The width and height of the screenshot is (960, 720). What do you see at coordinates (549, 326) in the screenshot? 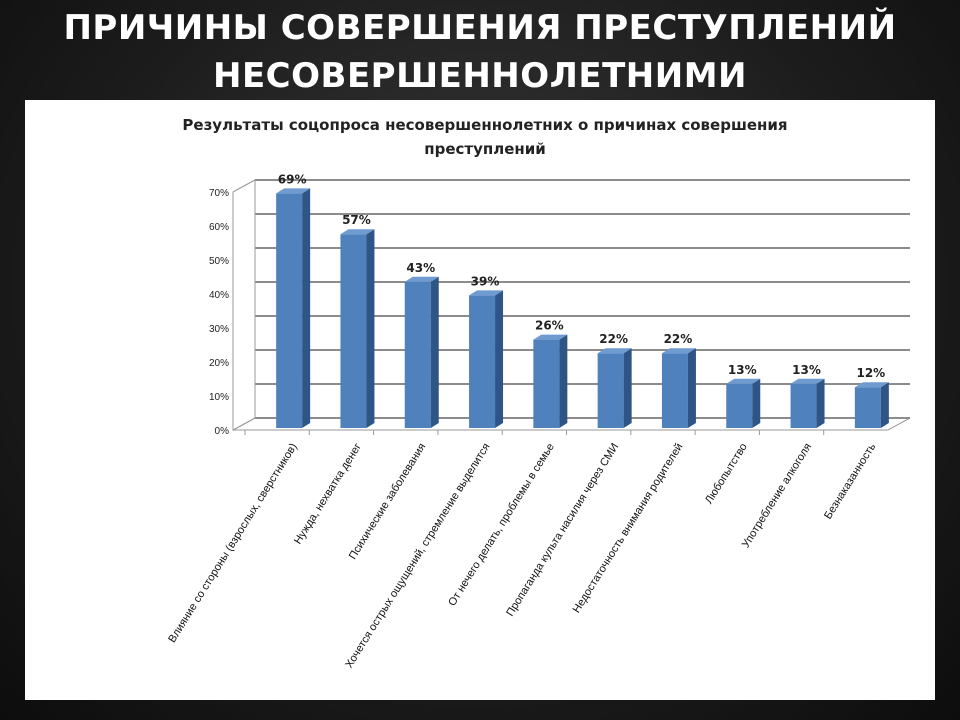
I see `data-label: 26%` at bounding box center [549, 326].